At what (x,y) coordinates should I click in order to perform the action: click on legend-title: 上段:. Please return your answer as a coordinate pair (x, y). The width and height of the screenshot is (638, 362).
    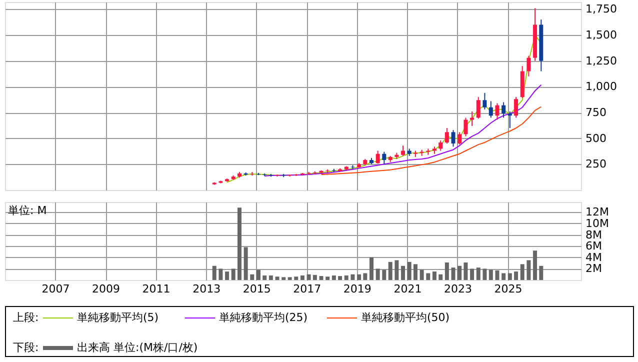
    Looking at the image, I should click on (26, 317).